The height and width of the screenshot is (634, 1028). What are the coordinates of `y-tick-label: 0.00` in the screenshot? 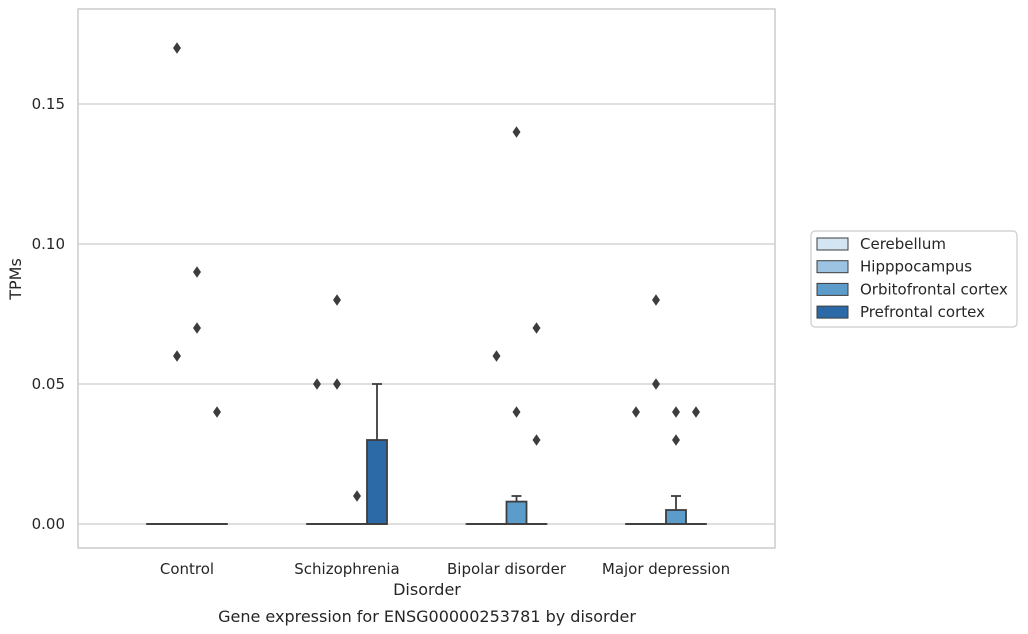 It's located at (48, 524).